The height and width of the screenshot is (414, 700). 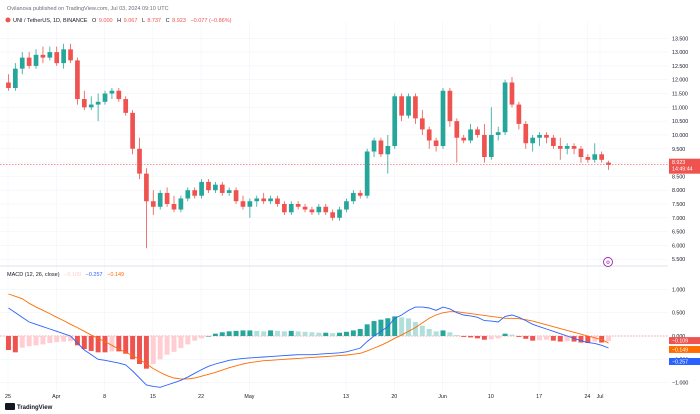 I want to click on ohlc-o-value: 9.000, so click(x=106, y=21).